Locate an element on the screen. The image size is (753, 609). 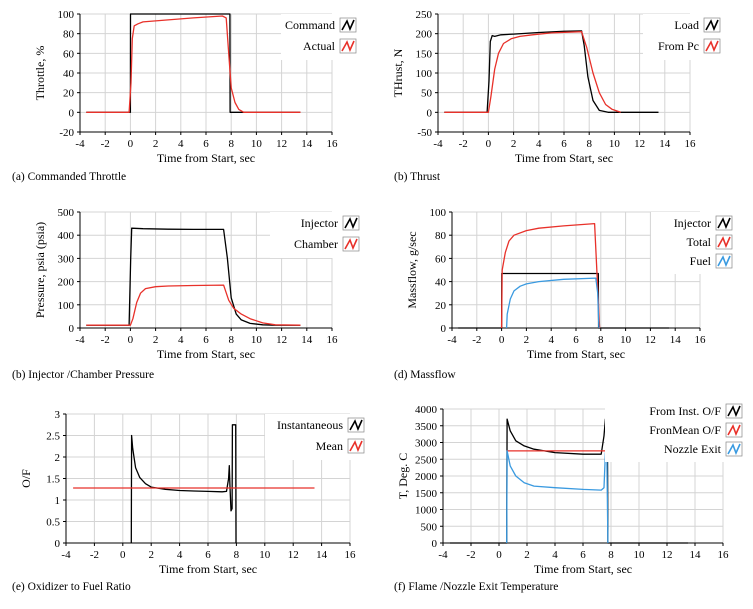
y-tick-label: 2500 is located at coordinates (426, 460).